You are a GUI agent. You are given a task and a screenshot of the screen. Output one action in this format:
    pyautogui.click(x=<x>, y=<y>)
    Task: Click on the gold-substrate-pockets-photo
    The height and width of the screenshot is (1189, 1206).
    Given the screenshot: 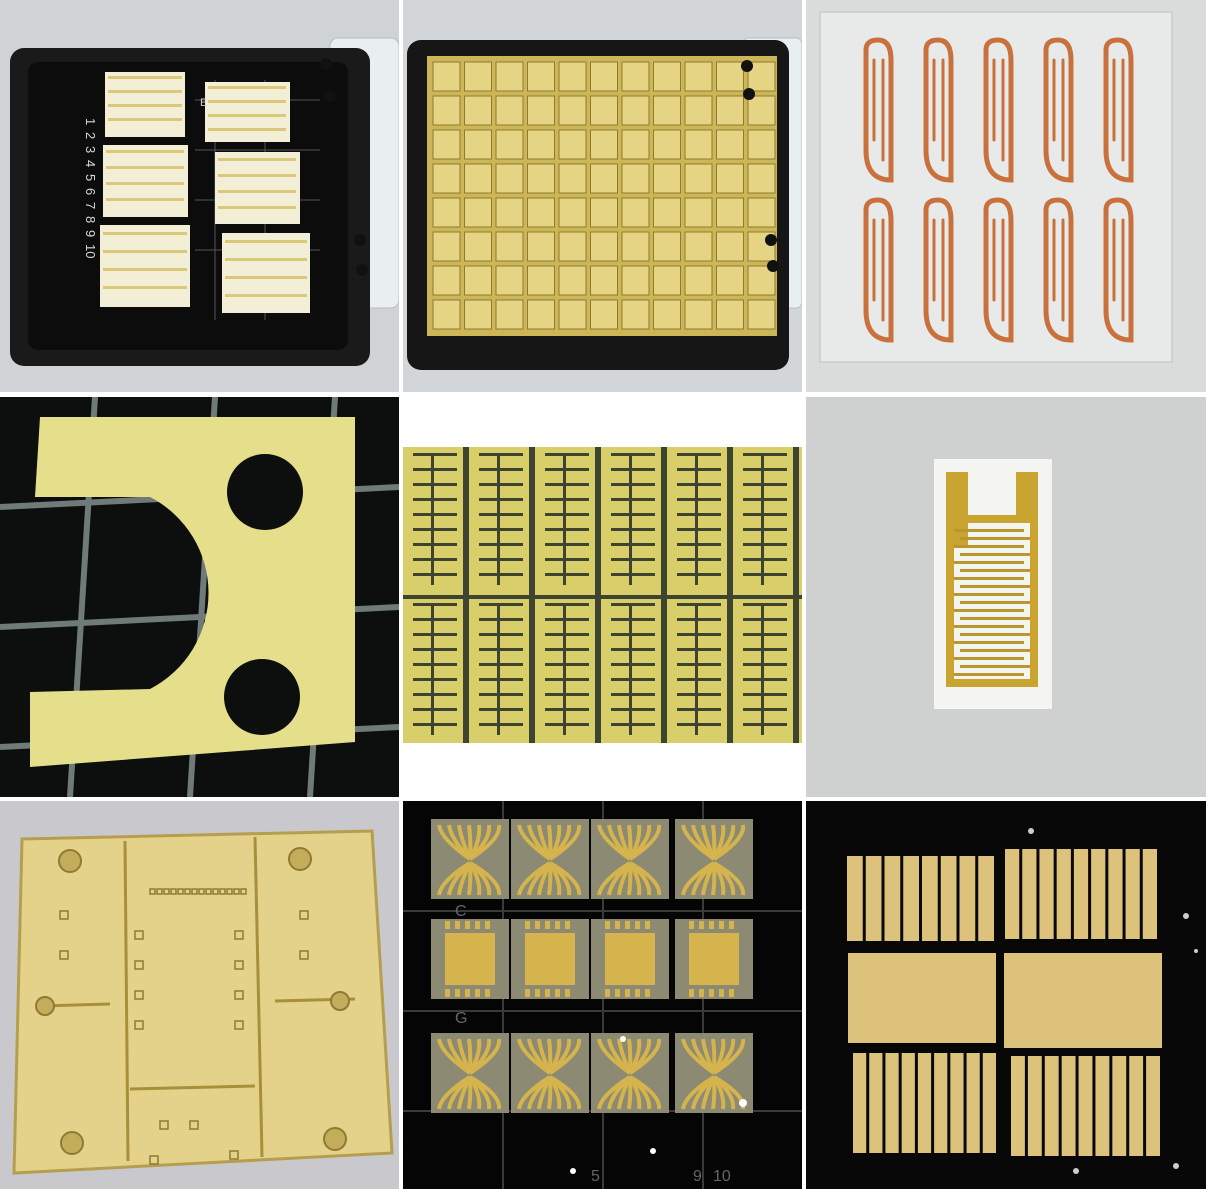 What is the action you would take?
    pyautogui.click(x=199, y=995)
    